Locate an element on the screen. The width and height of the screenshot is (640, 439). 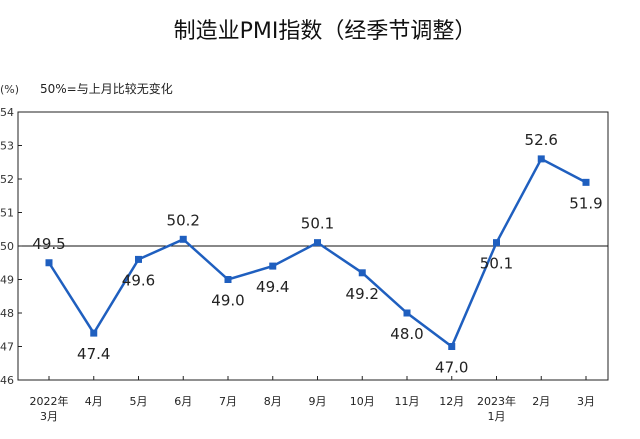
y-tick-label: 52 is located at coordinates (7, 179).